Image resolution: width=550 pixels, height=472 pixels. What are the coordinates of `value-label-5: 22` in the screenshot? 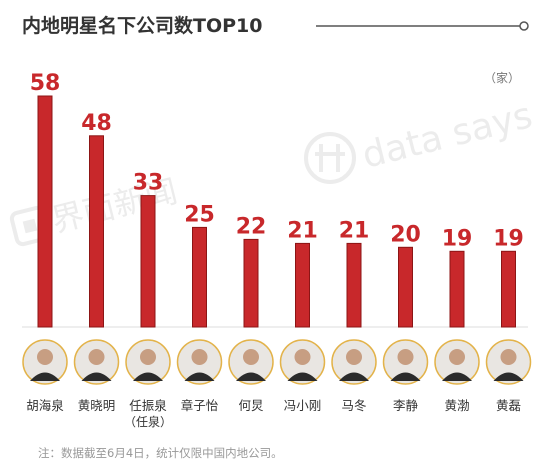 It's located at (251, 226).